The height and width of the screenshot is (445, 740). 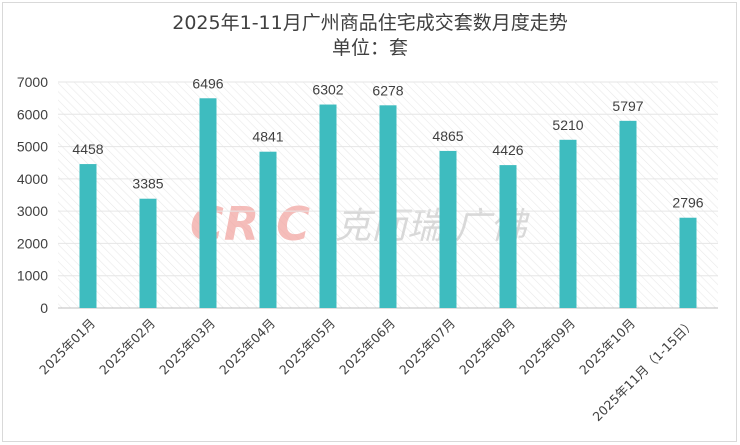 I want to click on y-tick-label: 1000, so click(x=32, y=276).